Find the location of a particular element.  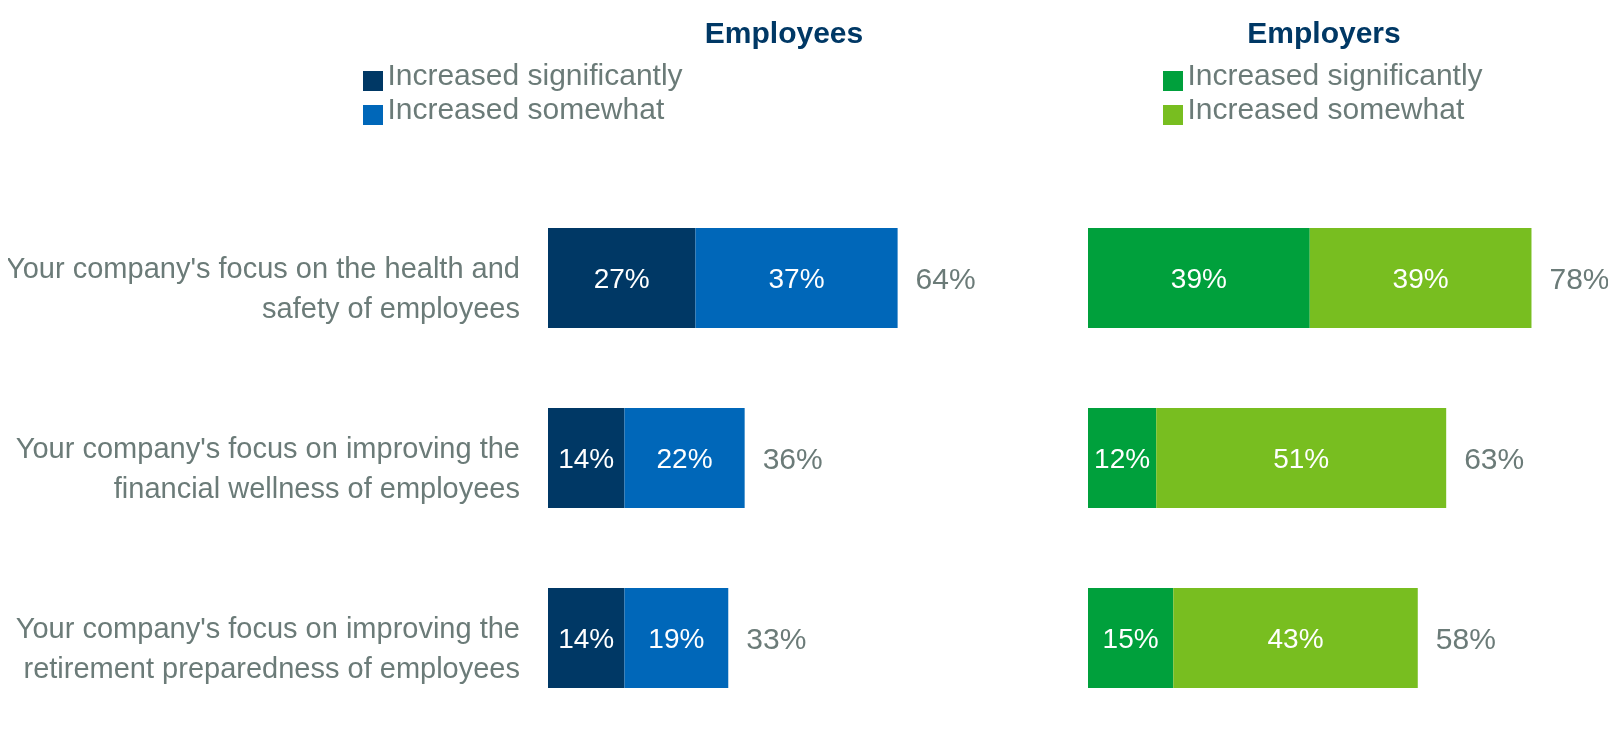

data-label: 12% is located at coordinates (1122, 458).